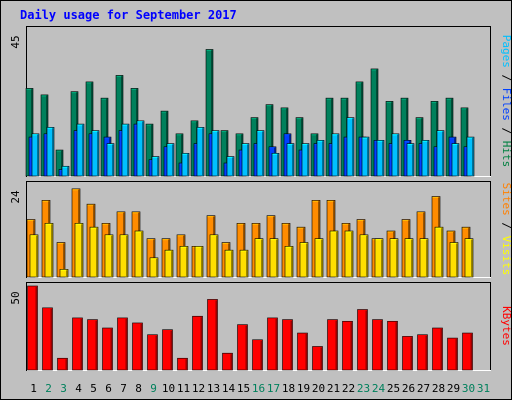 The image size is (512, 400). What do you see at coordinates (393, 388) in the screenshot?
I see `day-label-25: 25` at bounding box center [393, 388].